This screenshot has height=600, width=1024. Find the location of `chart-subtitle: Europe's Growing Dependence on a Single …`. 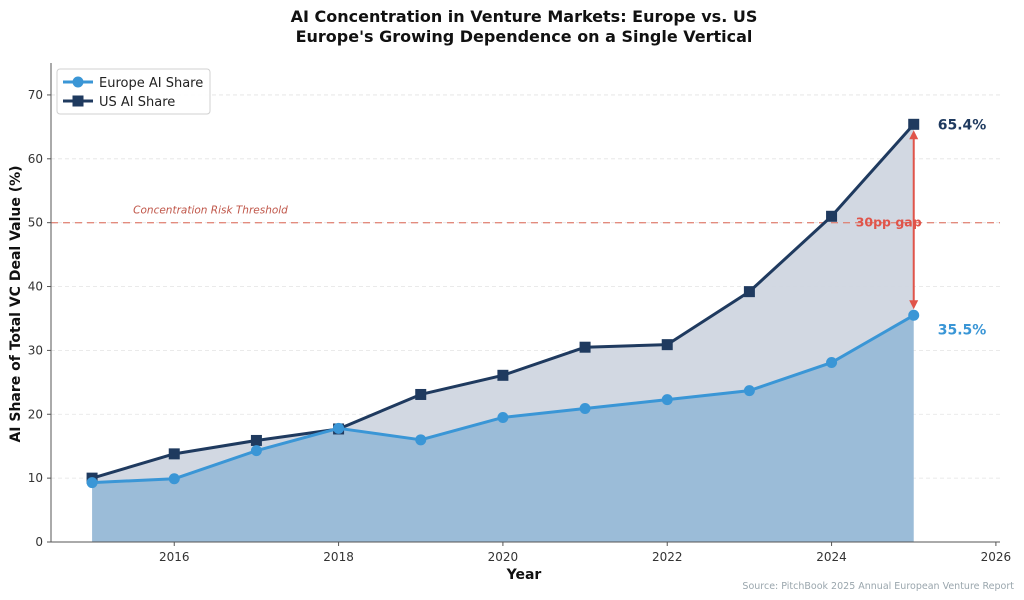

chart-subtitle: Europe's Growing Dependence on a Single … is located at coordinates (524, 36).